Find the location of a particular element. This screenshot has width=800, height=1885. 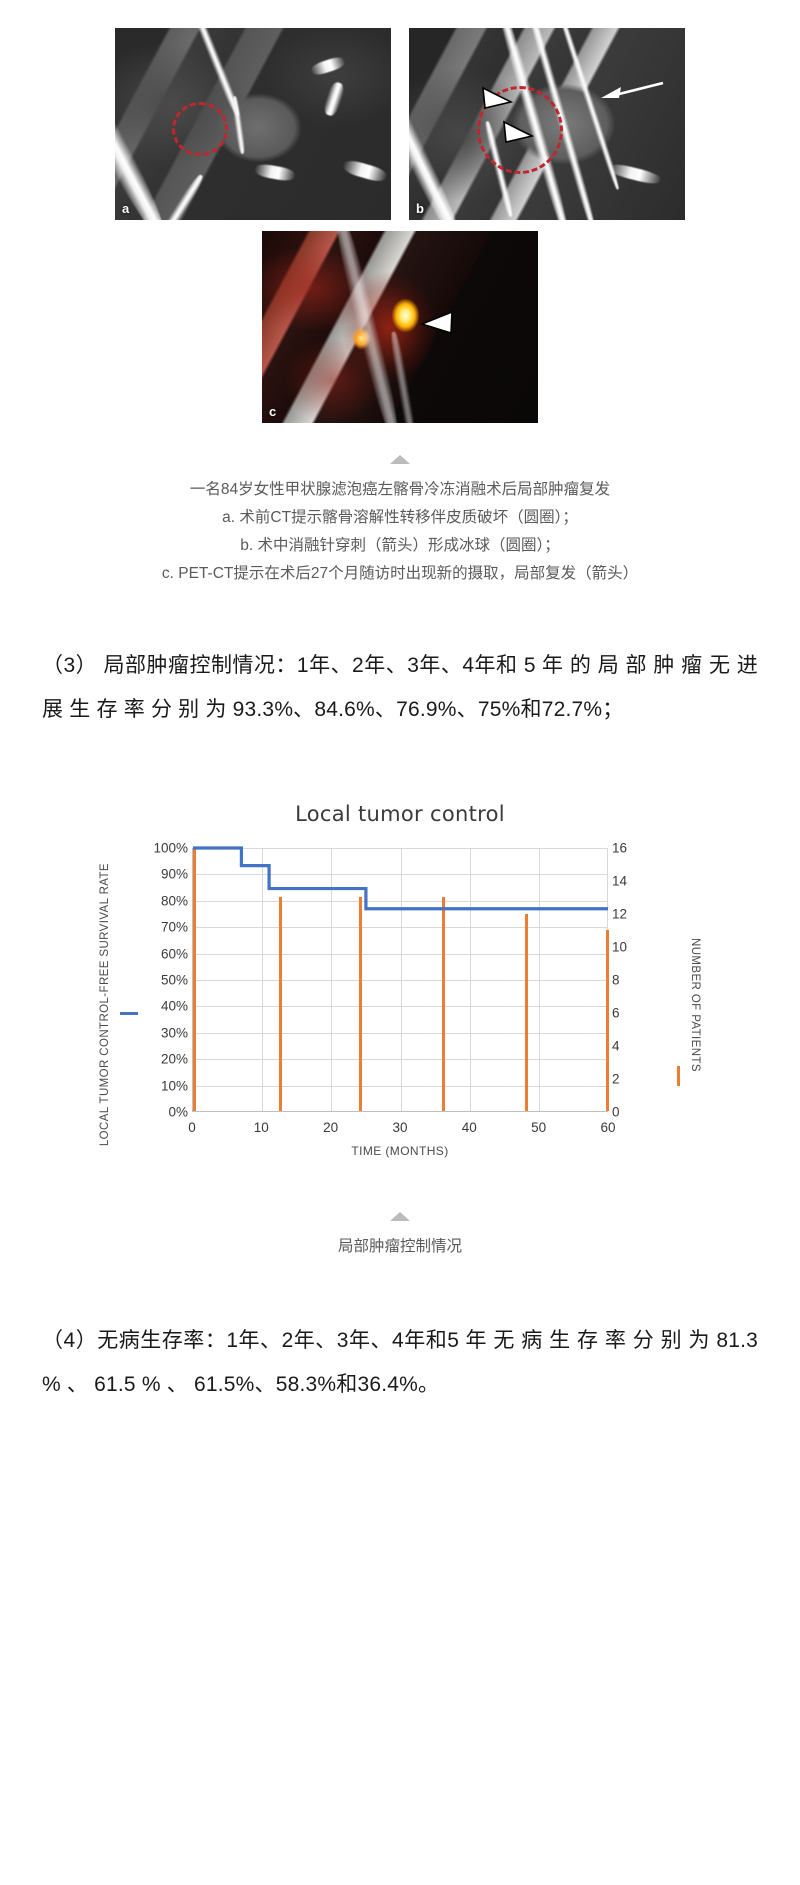

y2-tick-label: 2 is located at coordinates (616, 1079).